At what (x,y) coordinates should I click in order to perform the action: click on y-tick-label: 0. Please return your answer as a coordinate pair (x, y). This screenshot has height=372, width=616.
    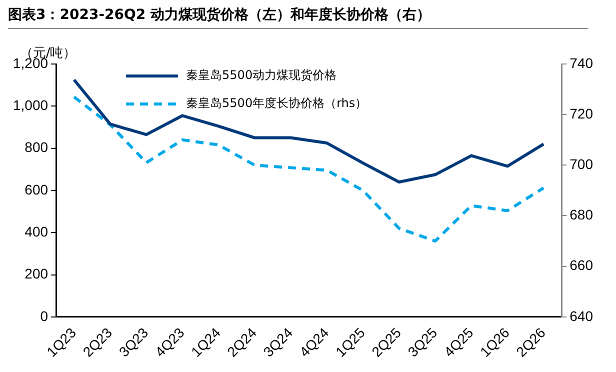
    Looking at the image, I should click on (44, 316).